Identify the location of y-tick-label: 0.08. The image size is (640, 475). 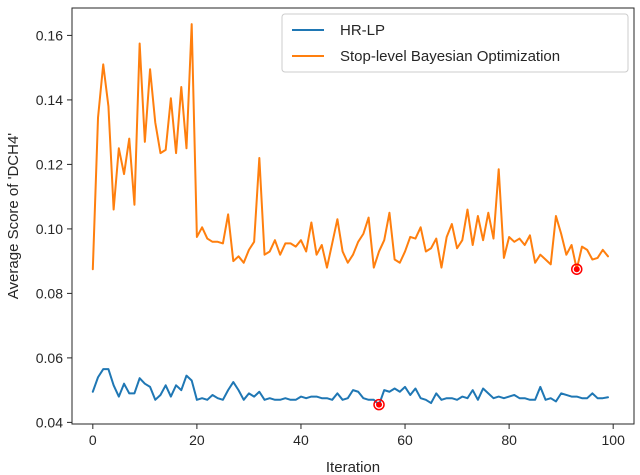
(49, 293).